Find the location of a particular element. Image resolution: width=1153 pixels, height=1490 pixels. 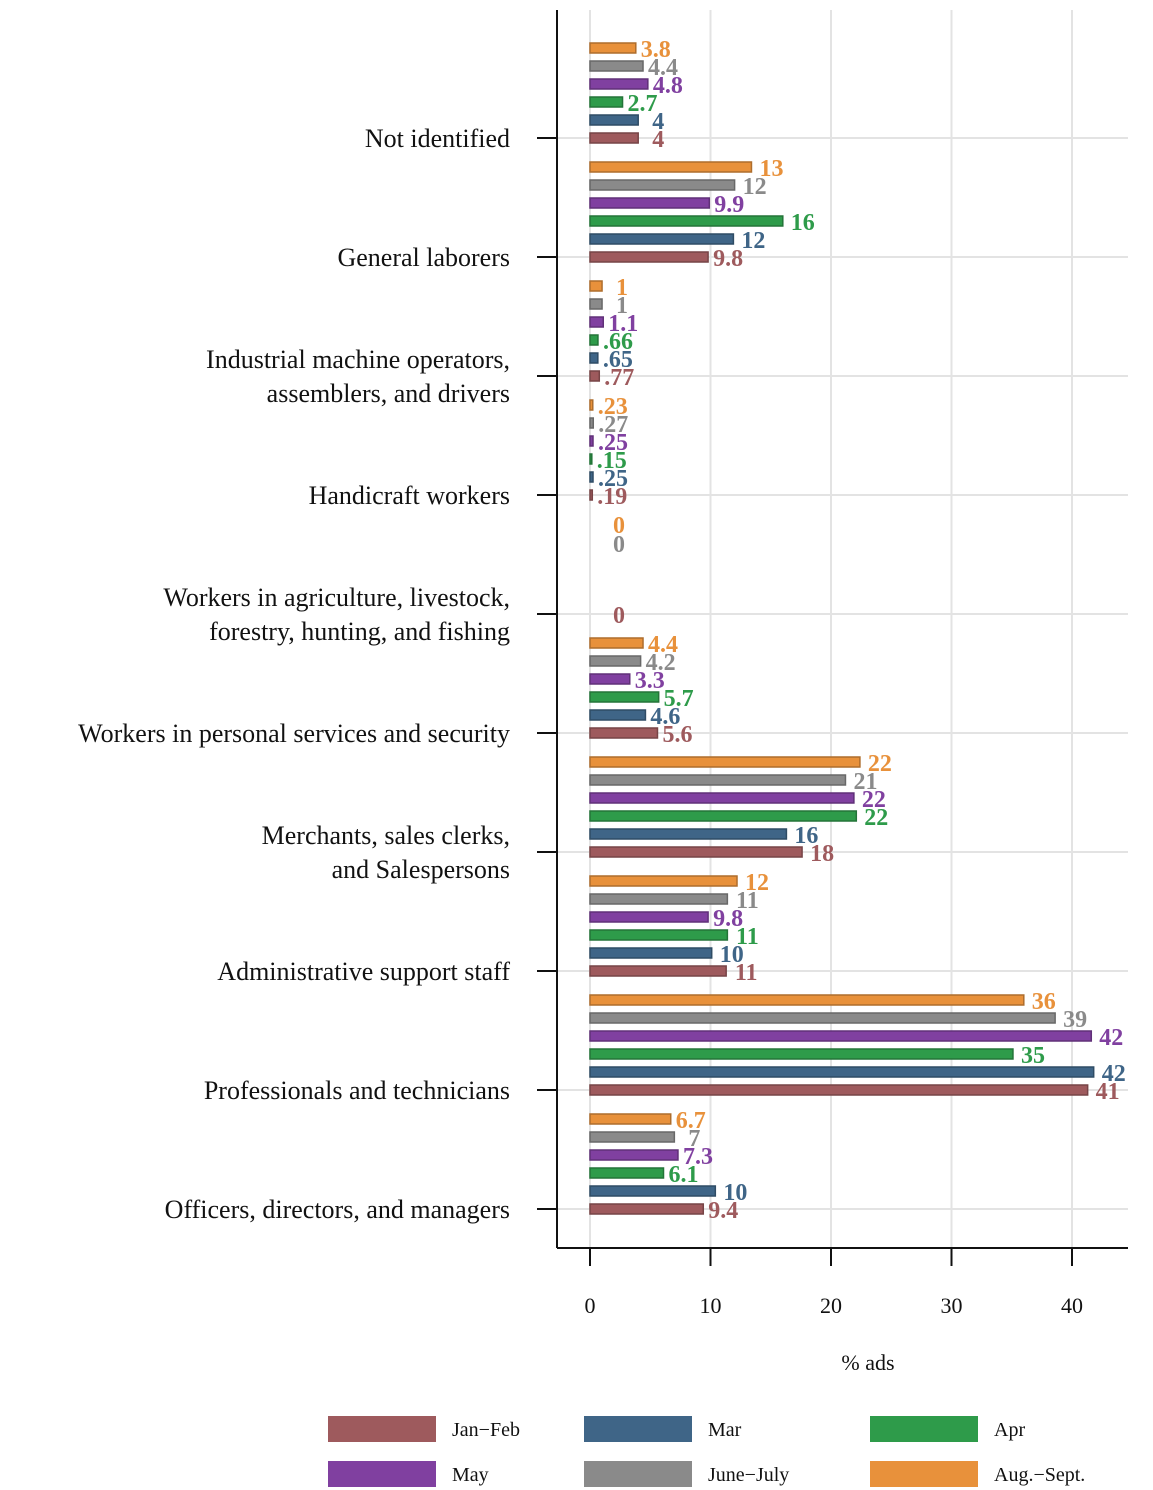

value-label: 13 is located at coordinates (771, 169).